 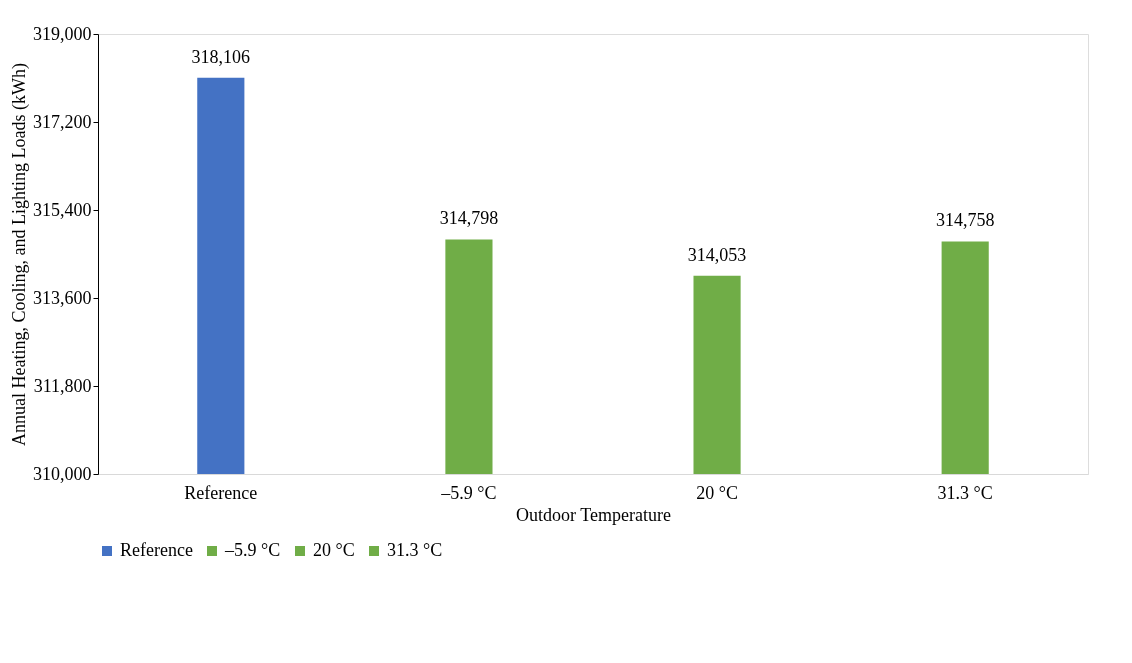 What do you see at coordinates (469, 218) in the screenshot?
I see `text: 314,798` at bounding box center [469, 218].